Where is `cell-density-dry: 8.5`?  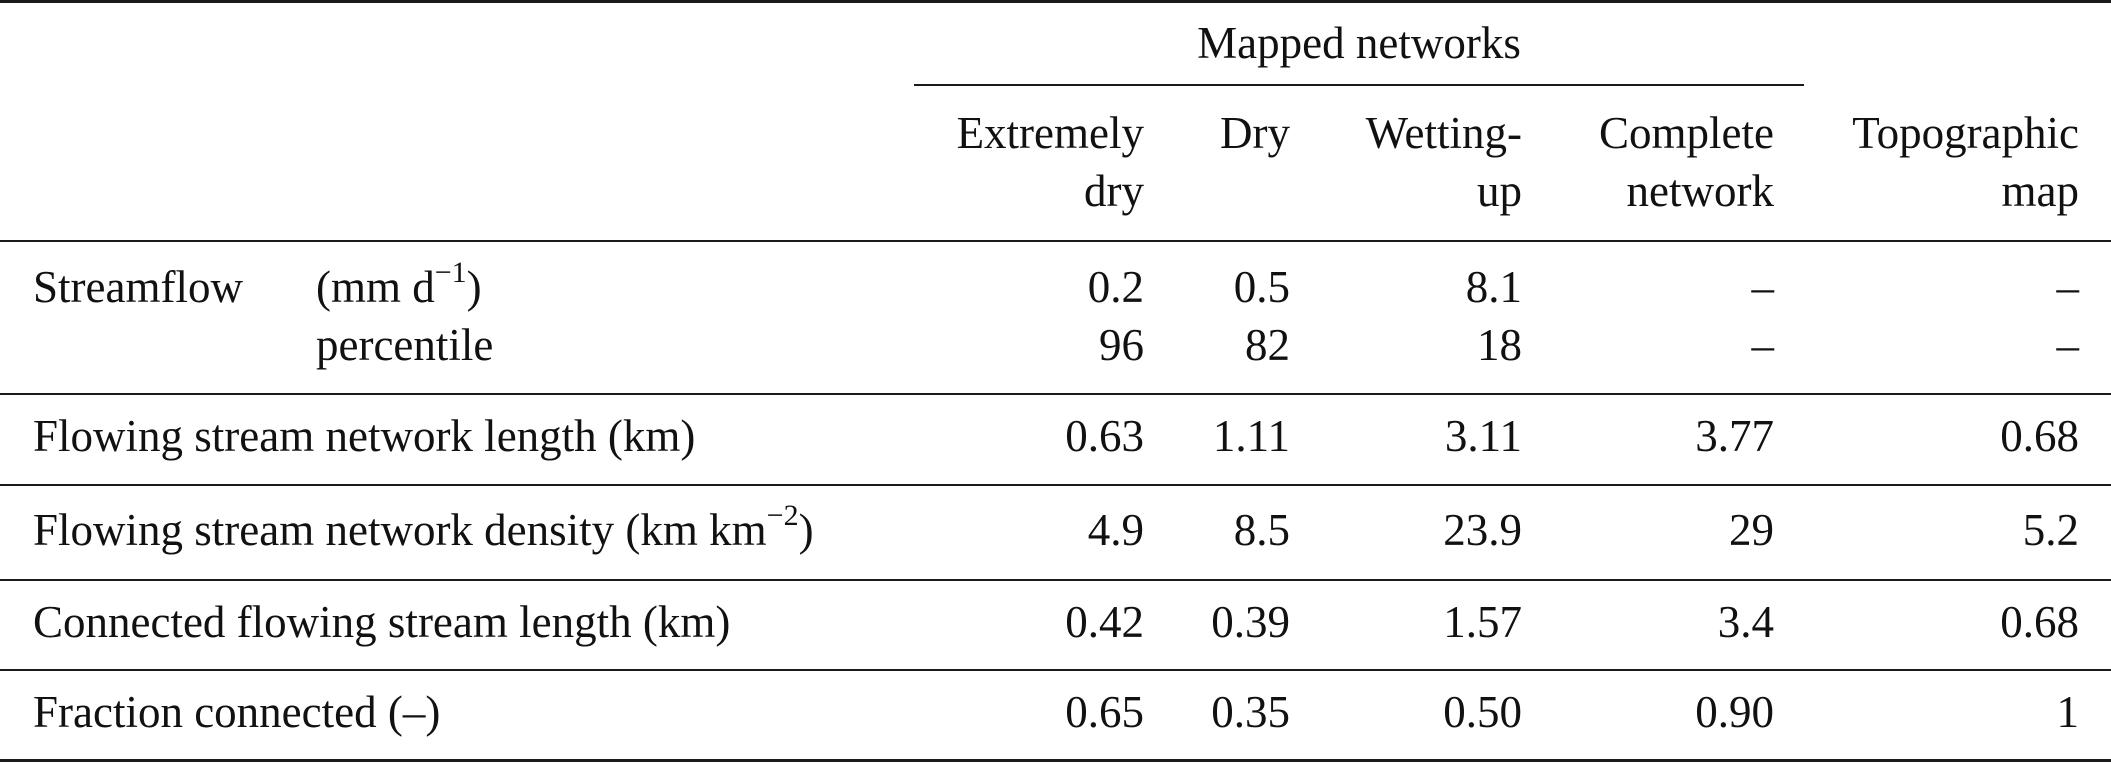 cell-density-dry: 8.5 is located at coordinates (1261, 530).